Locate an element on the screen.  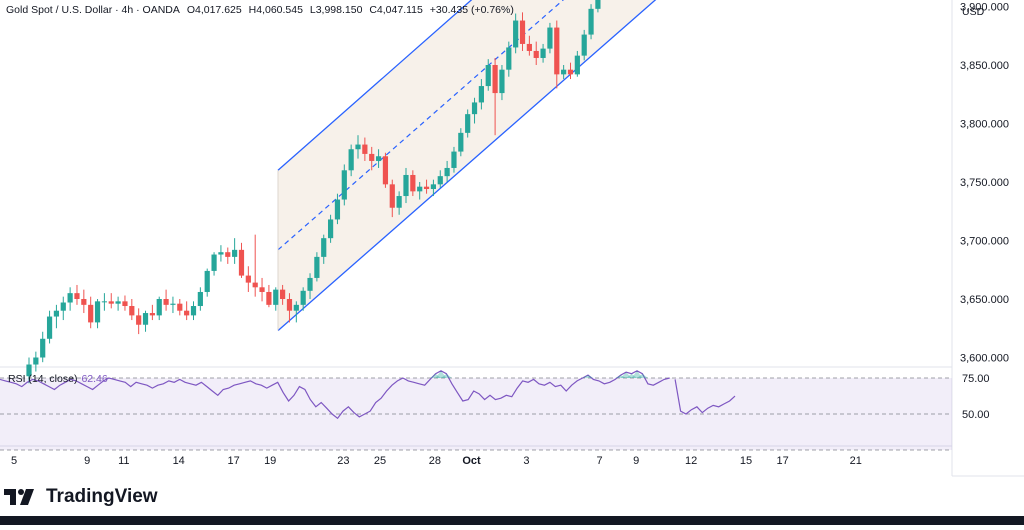
high-value: H4,060.545 is located at coordinates (275, 10).